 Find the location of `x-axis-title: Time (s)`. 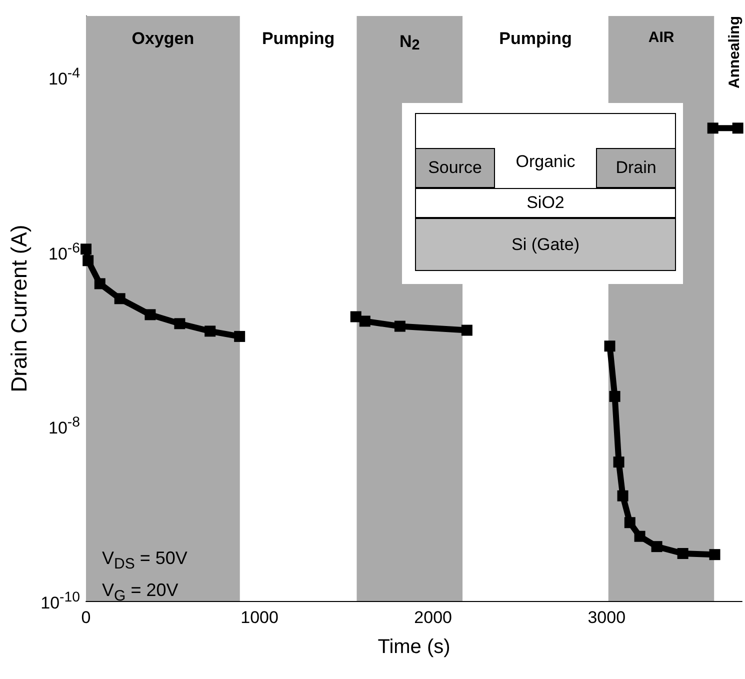

x-axis-title: Time (s) is located at coordinates (414, 647).